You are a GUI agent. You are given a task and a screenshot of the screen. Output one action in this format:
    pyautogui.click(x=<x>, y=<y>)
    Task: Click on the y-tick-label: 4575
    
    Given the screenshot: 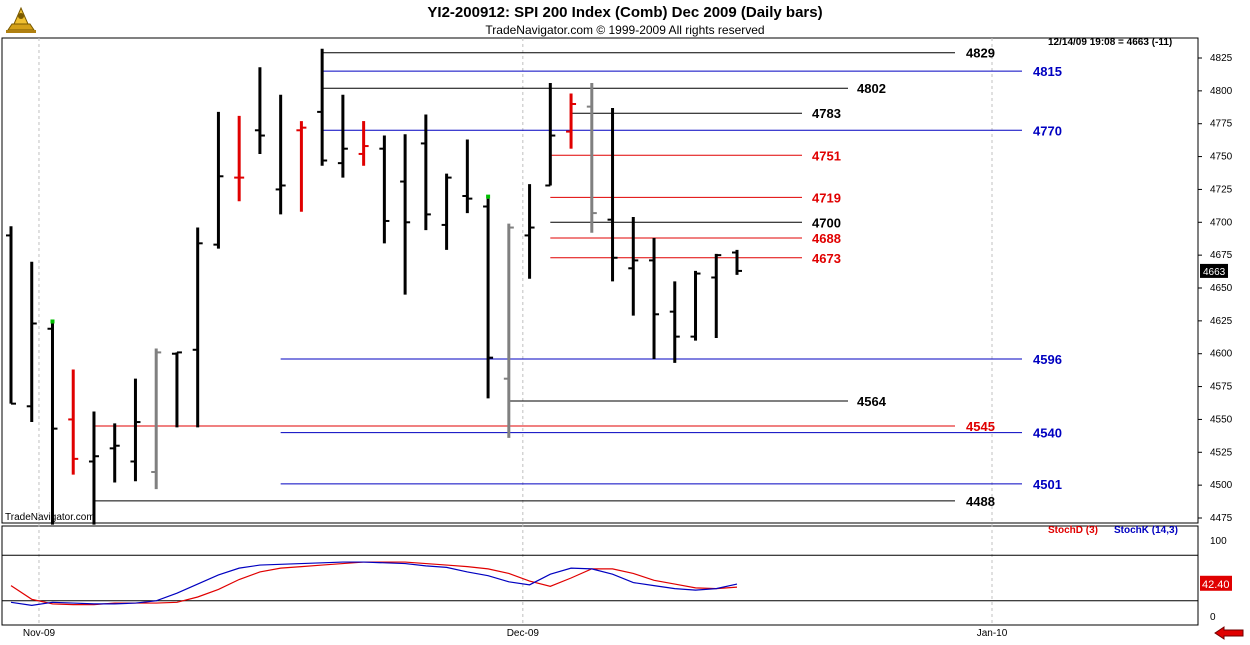 What is the action you would take?
    pyautogui.click(x=1221, y=387)
    